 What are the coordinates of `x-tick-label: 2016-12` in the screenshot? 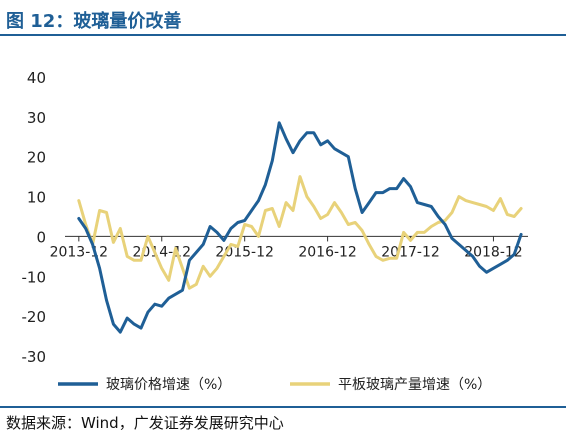 It's located at (327, 252).